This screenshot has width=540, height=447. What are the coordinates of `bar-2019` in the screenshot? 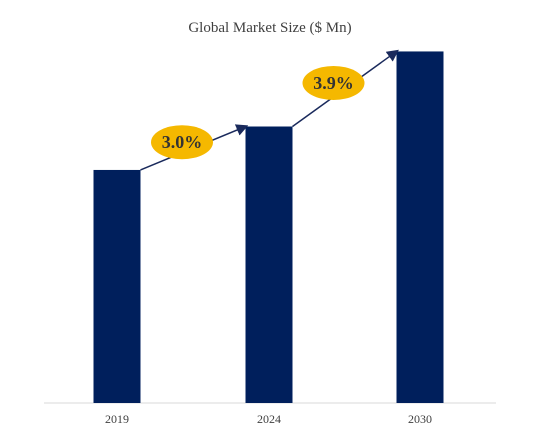 It's located at (117, 286).